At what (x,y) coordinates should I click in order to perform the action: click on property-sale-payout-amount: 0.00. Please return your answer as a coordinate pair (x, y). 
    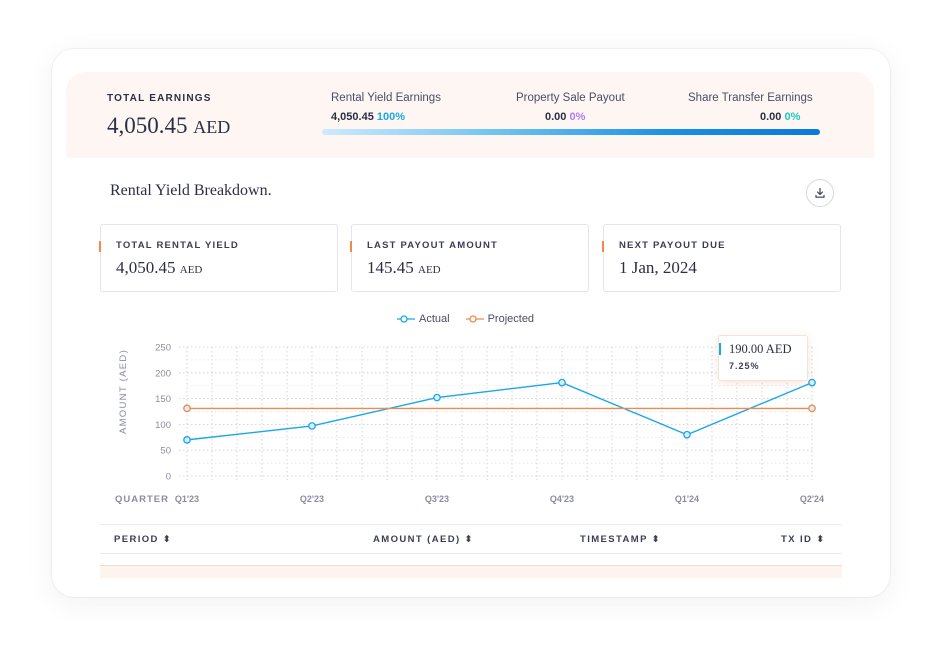
    Looking at the image, I should click on (556, 117).